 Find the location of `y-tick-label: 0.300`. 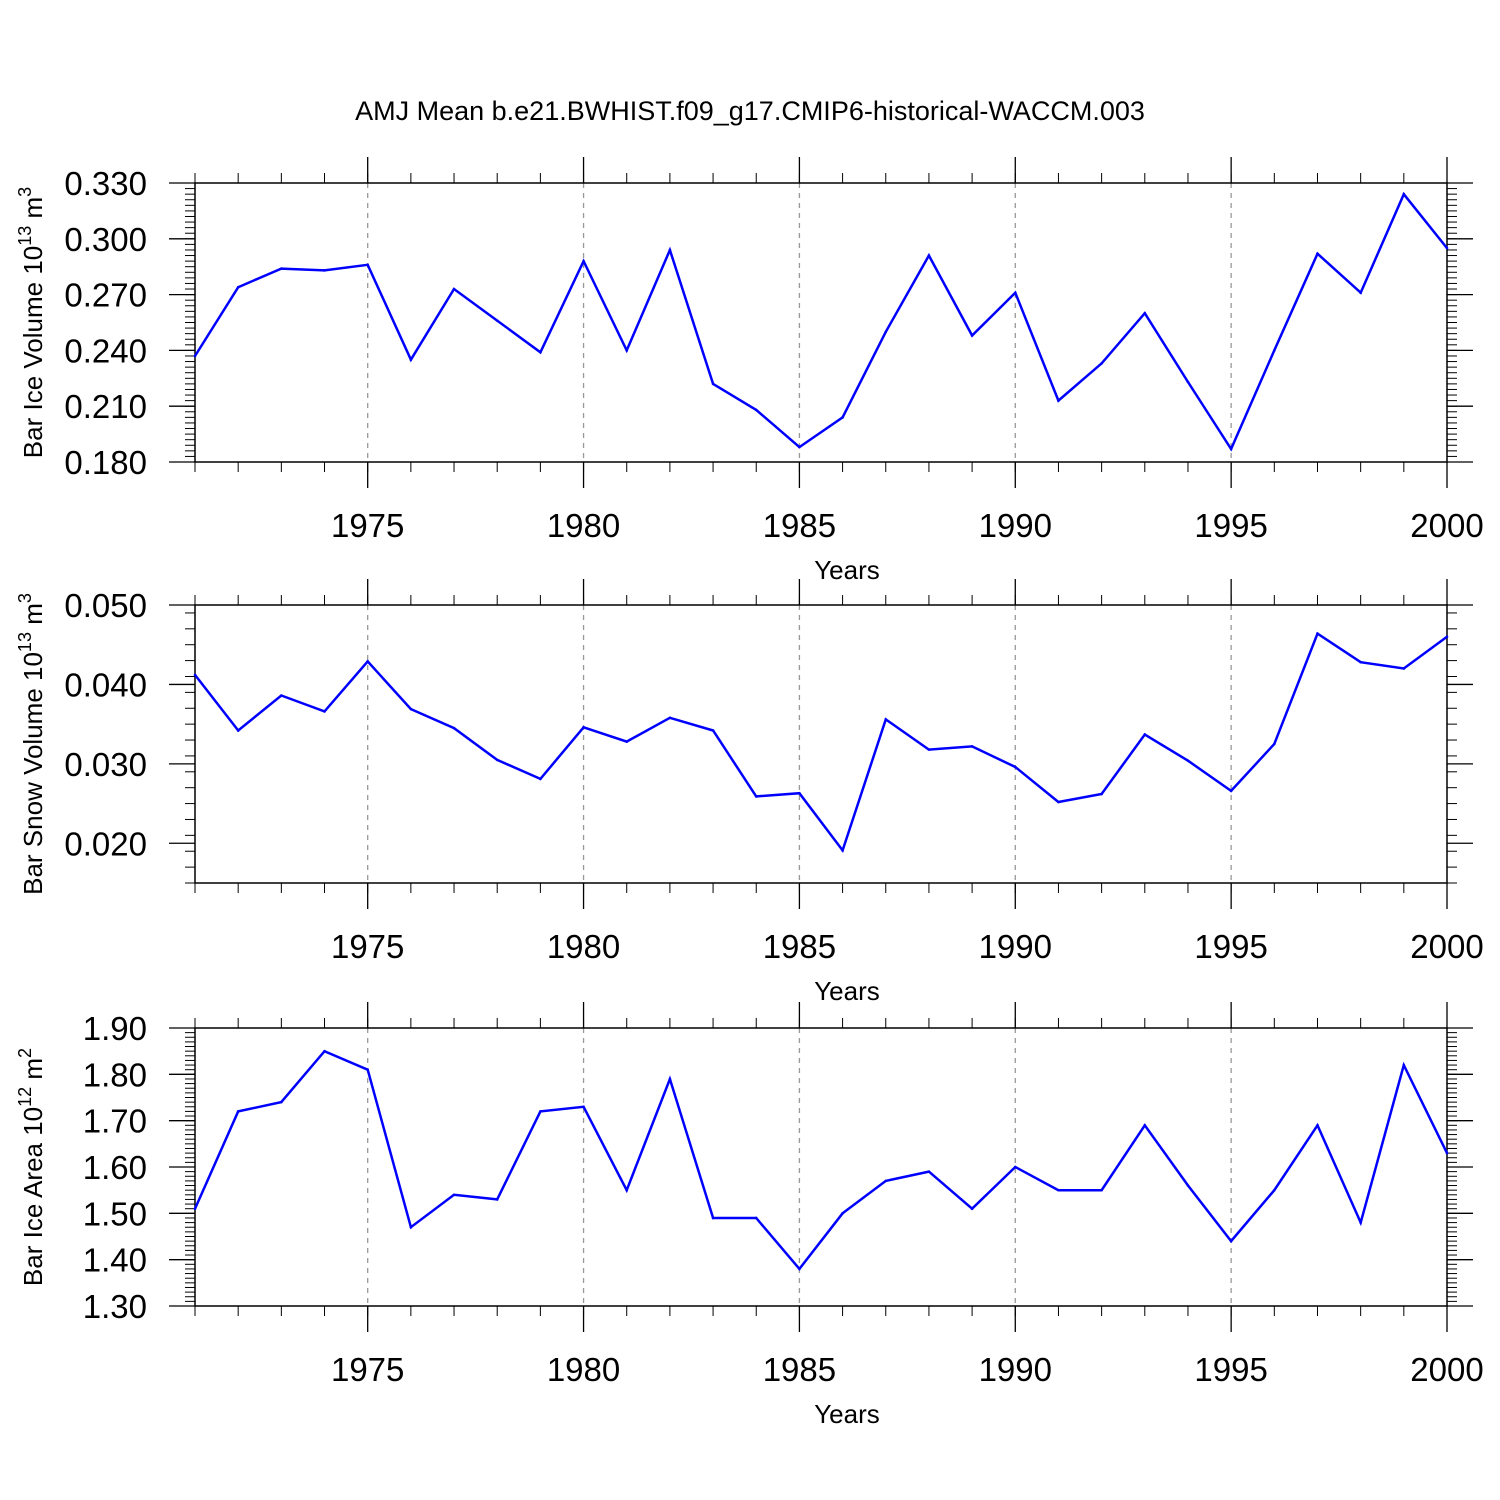

y-tick-label: 0.300 is located at coordinates (105, 239).